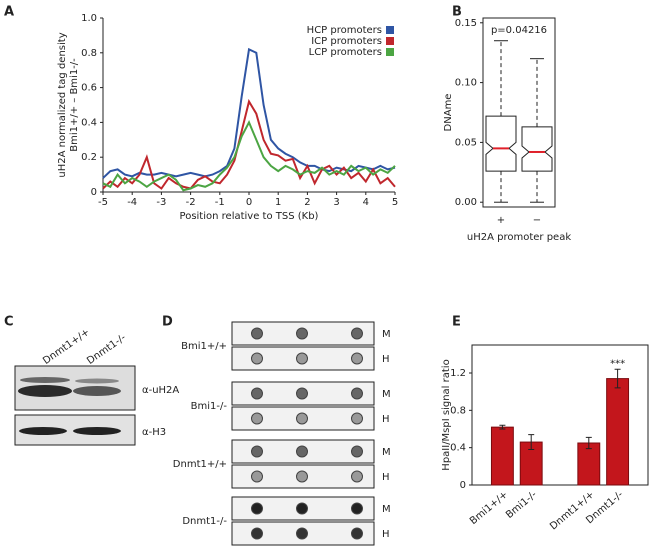 The width and height of the screenshot is (661, 549). Describe the element at coordinates (489, 508) in the screenshot. I see `x-tick-label: Bmi1+/+` at that location.